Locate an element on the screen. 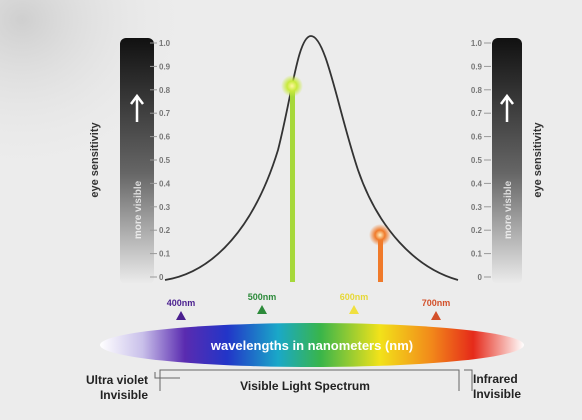 This screenshot has height=420, width=582. left-axis-tick-label: 0.1 is located at coordinates (165, 254).